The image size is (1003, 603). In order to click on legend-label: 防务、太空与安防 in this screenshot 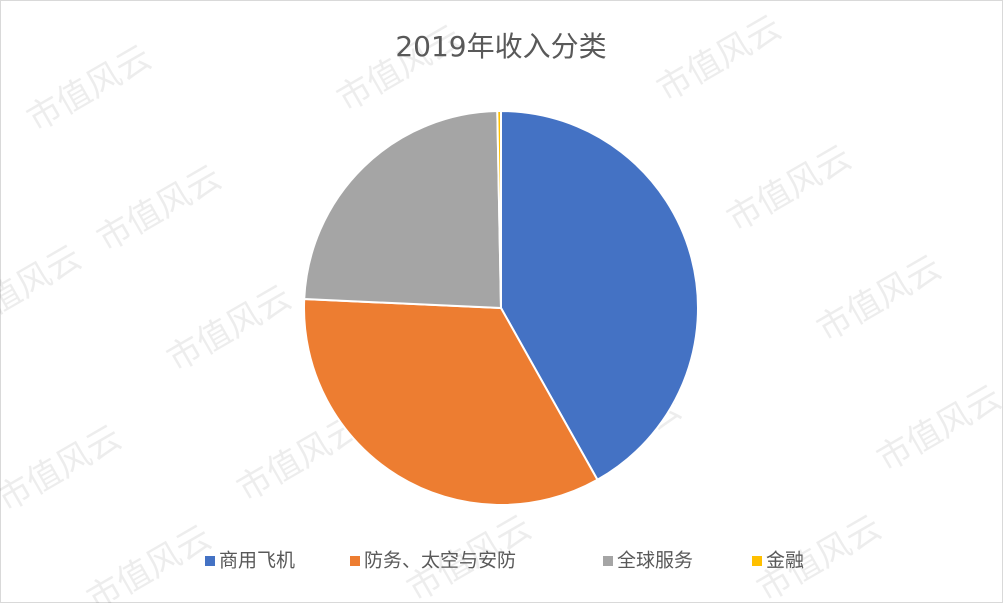, I will do `click(440, 561)`.